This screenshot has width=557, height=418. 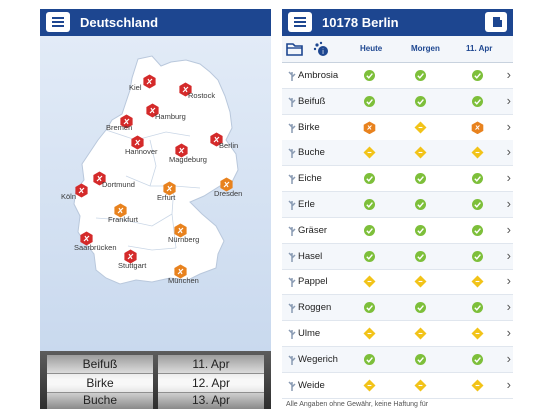 I want to click on plant-name: Ambrosia, so click(x=318, y=75).